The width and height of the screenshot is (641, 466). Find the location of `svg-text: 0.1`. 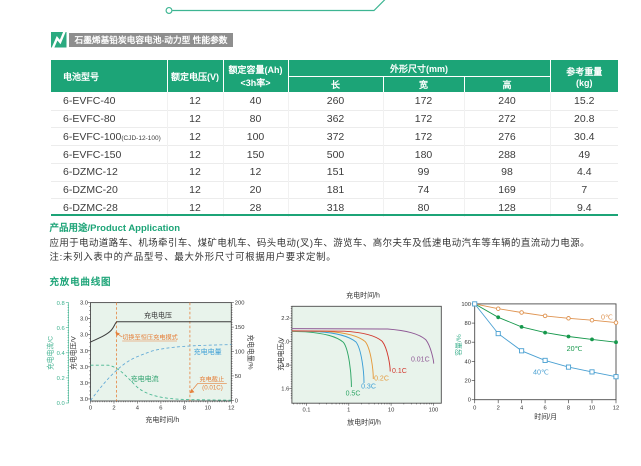

svg-text: 0.1 is located at coordinates (306, 411).